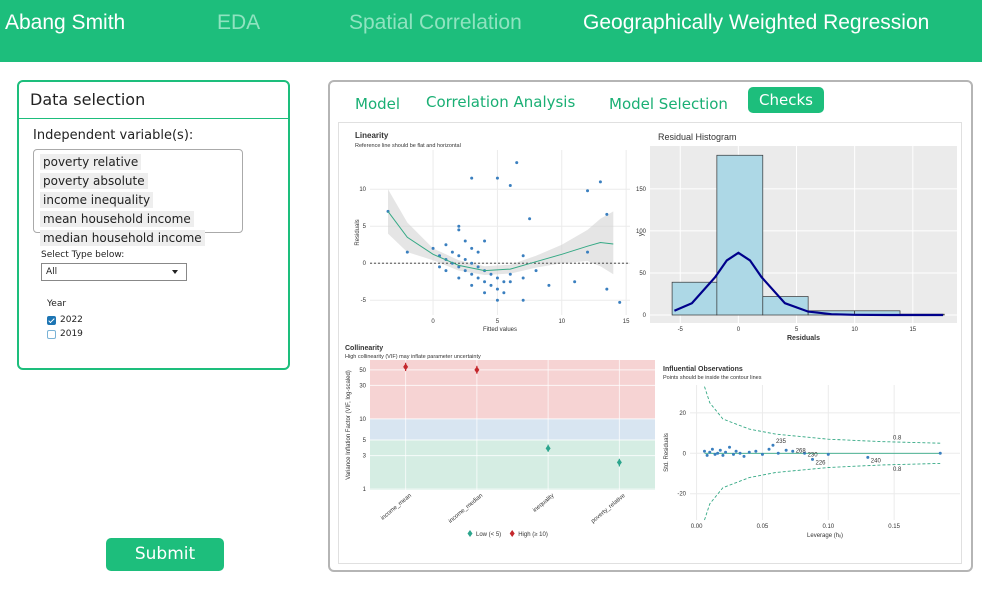 Image resolution: width=982 pixels, height=597 pixels. What do you see at coordinates (500, 330) in the screenshot?
I see `x-axis-label: Fitted values` at bounding box center [500, 330].